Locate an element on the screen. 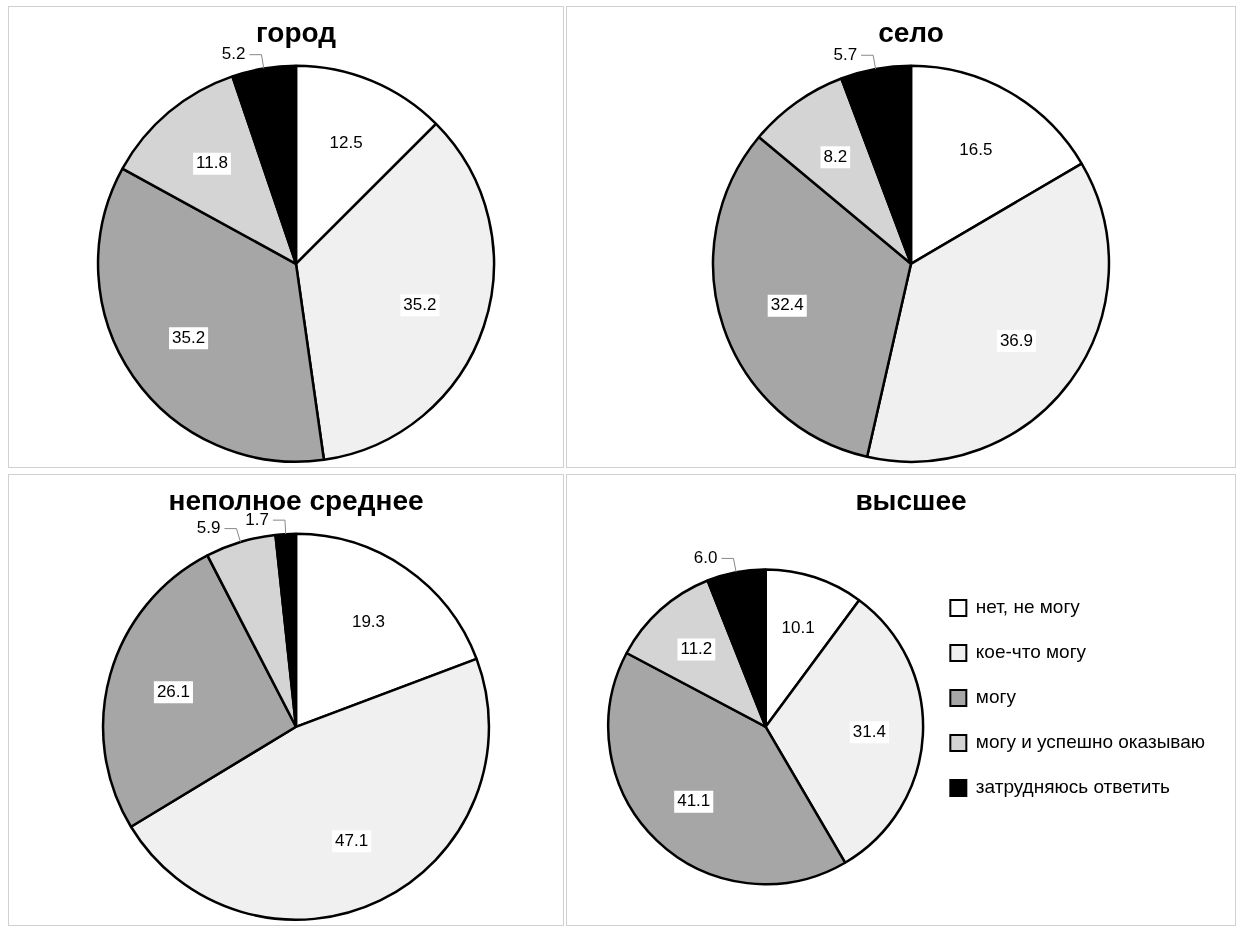 The image size is (1245, 931). chart-title: село is located at coordinates (911, 32).